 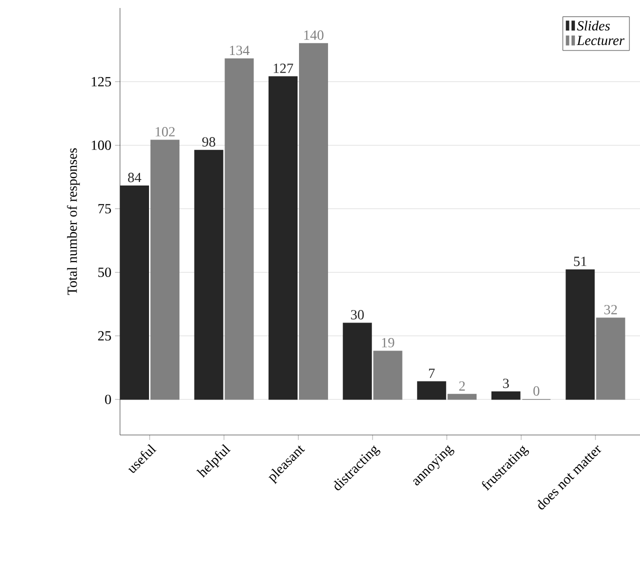 I want to click on data-label: 7, so click(x=432, y=373).